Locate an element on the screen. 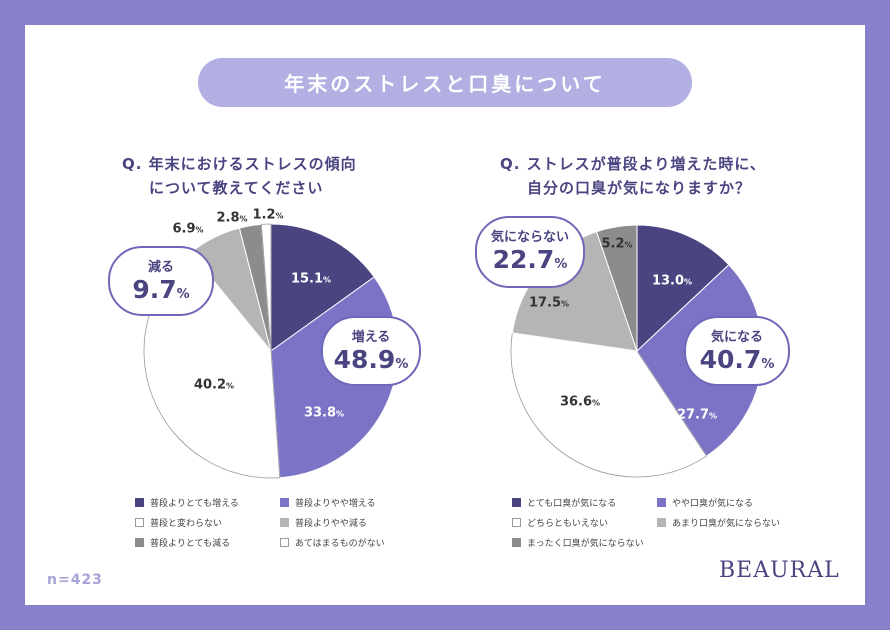  slice-label: 13.0% is located at coordinates (672, 281).